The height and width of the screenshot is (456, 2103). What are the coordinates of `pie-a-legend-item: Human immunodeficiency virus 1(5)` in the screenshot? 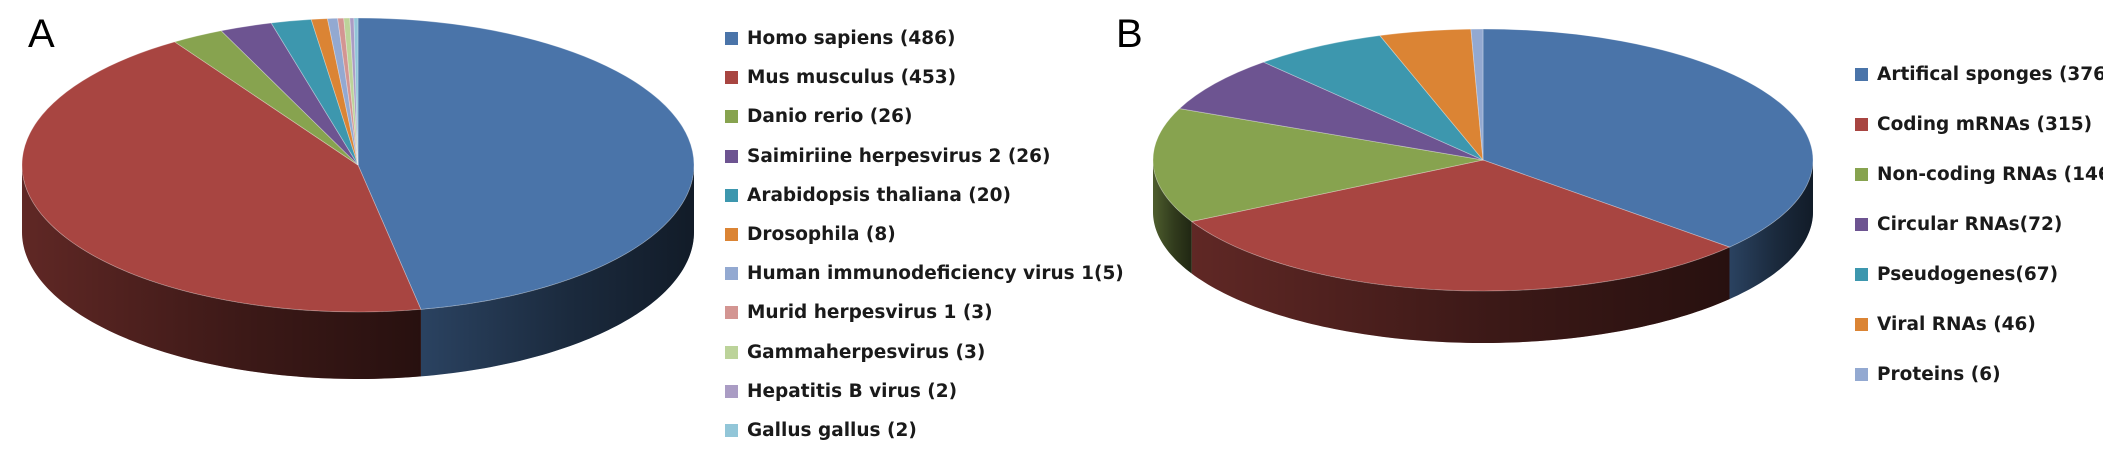 It's located at (924, 273).